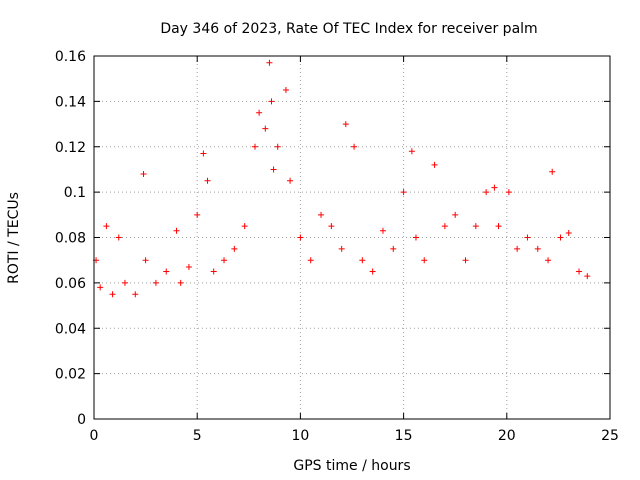 The height and width of the screenshot is (480, 640). What do you see at coordinates (70, 329) in the screenshot?
I see `y-tick-label: 0.04` at bounding box center [70, 329].